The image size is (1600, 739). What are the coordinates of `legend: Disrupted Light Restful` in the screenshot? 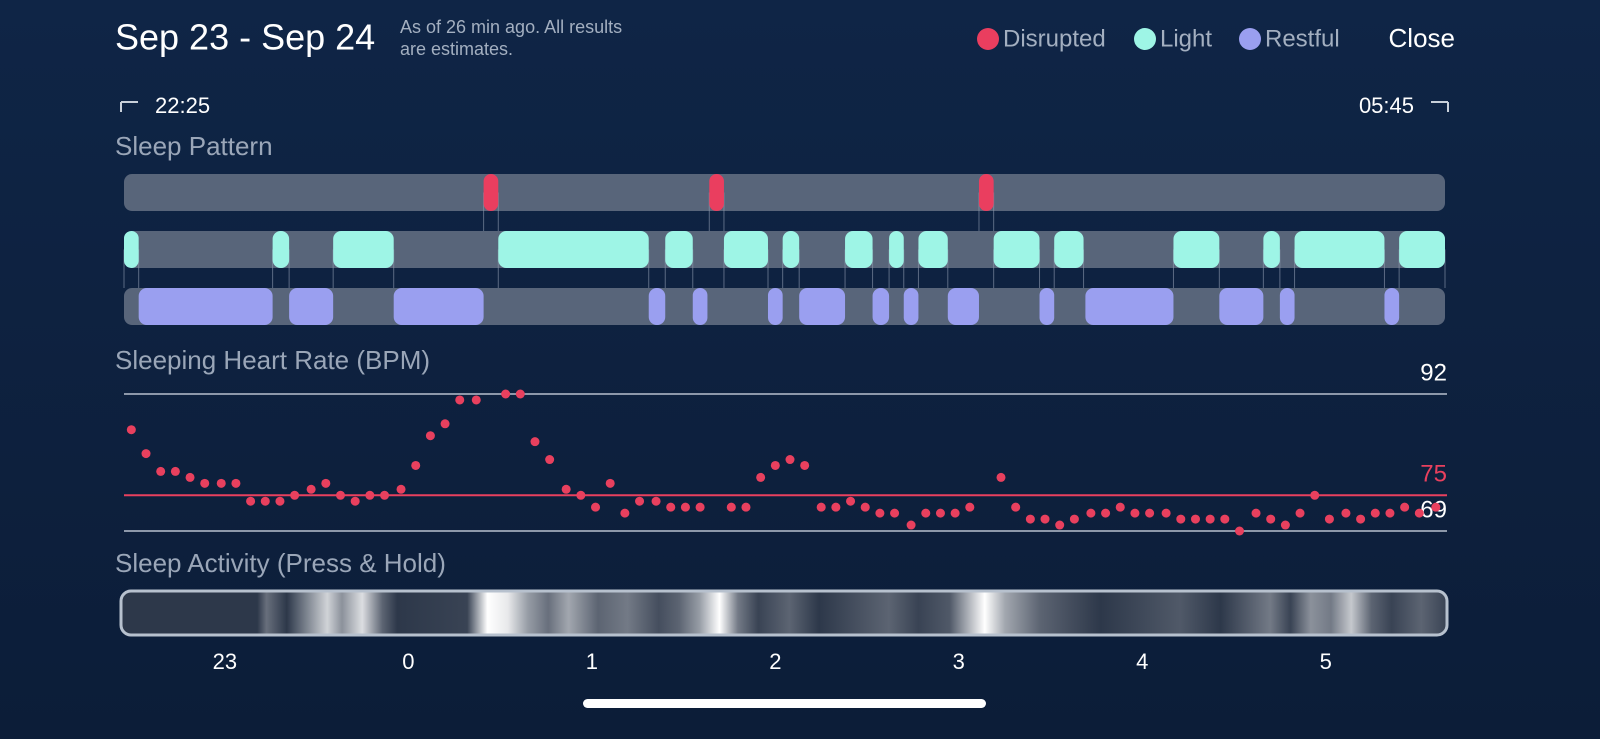 It's located at (1158, 38).